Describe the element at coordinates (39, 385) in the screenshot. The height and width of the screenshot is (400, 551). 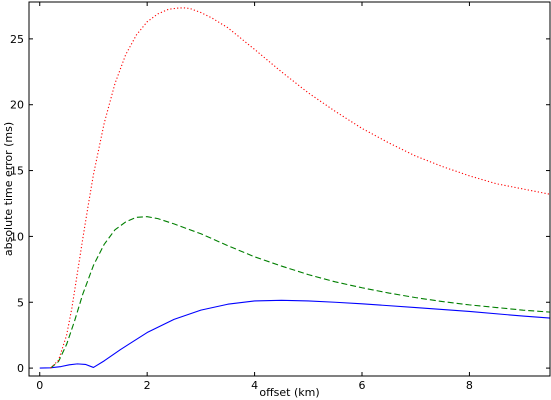
I see `x-tick-label: 0` at that location.